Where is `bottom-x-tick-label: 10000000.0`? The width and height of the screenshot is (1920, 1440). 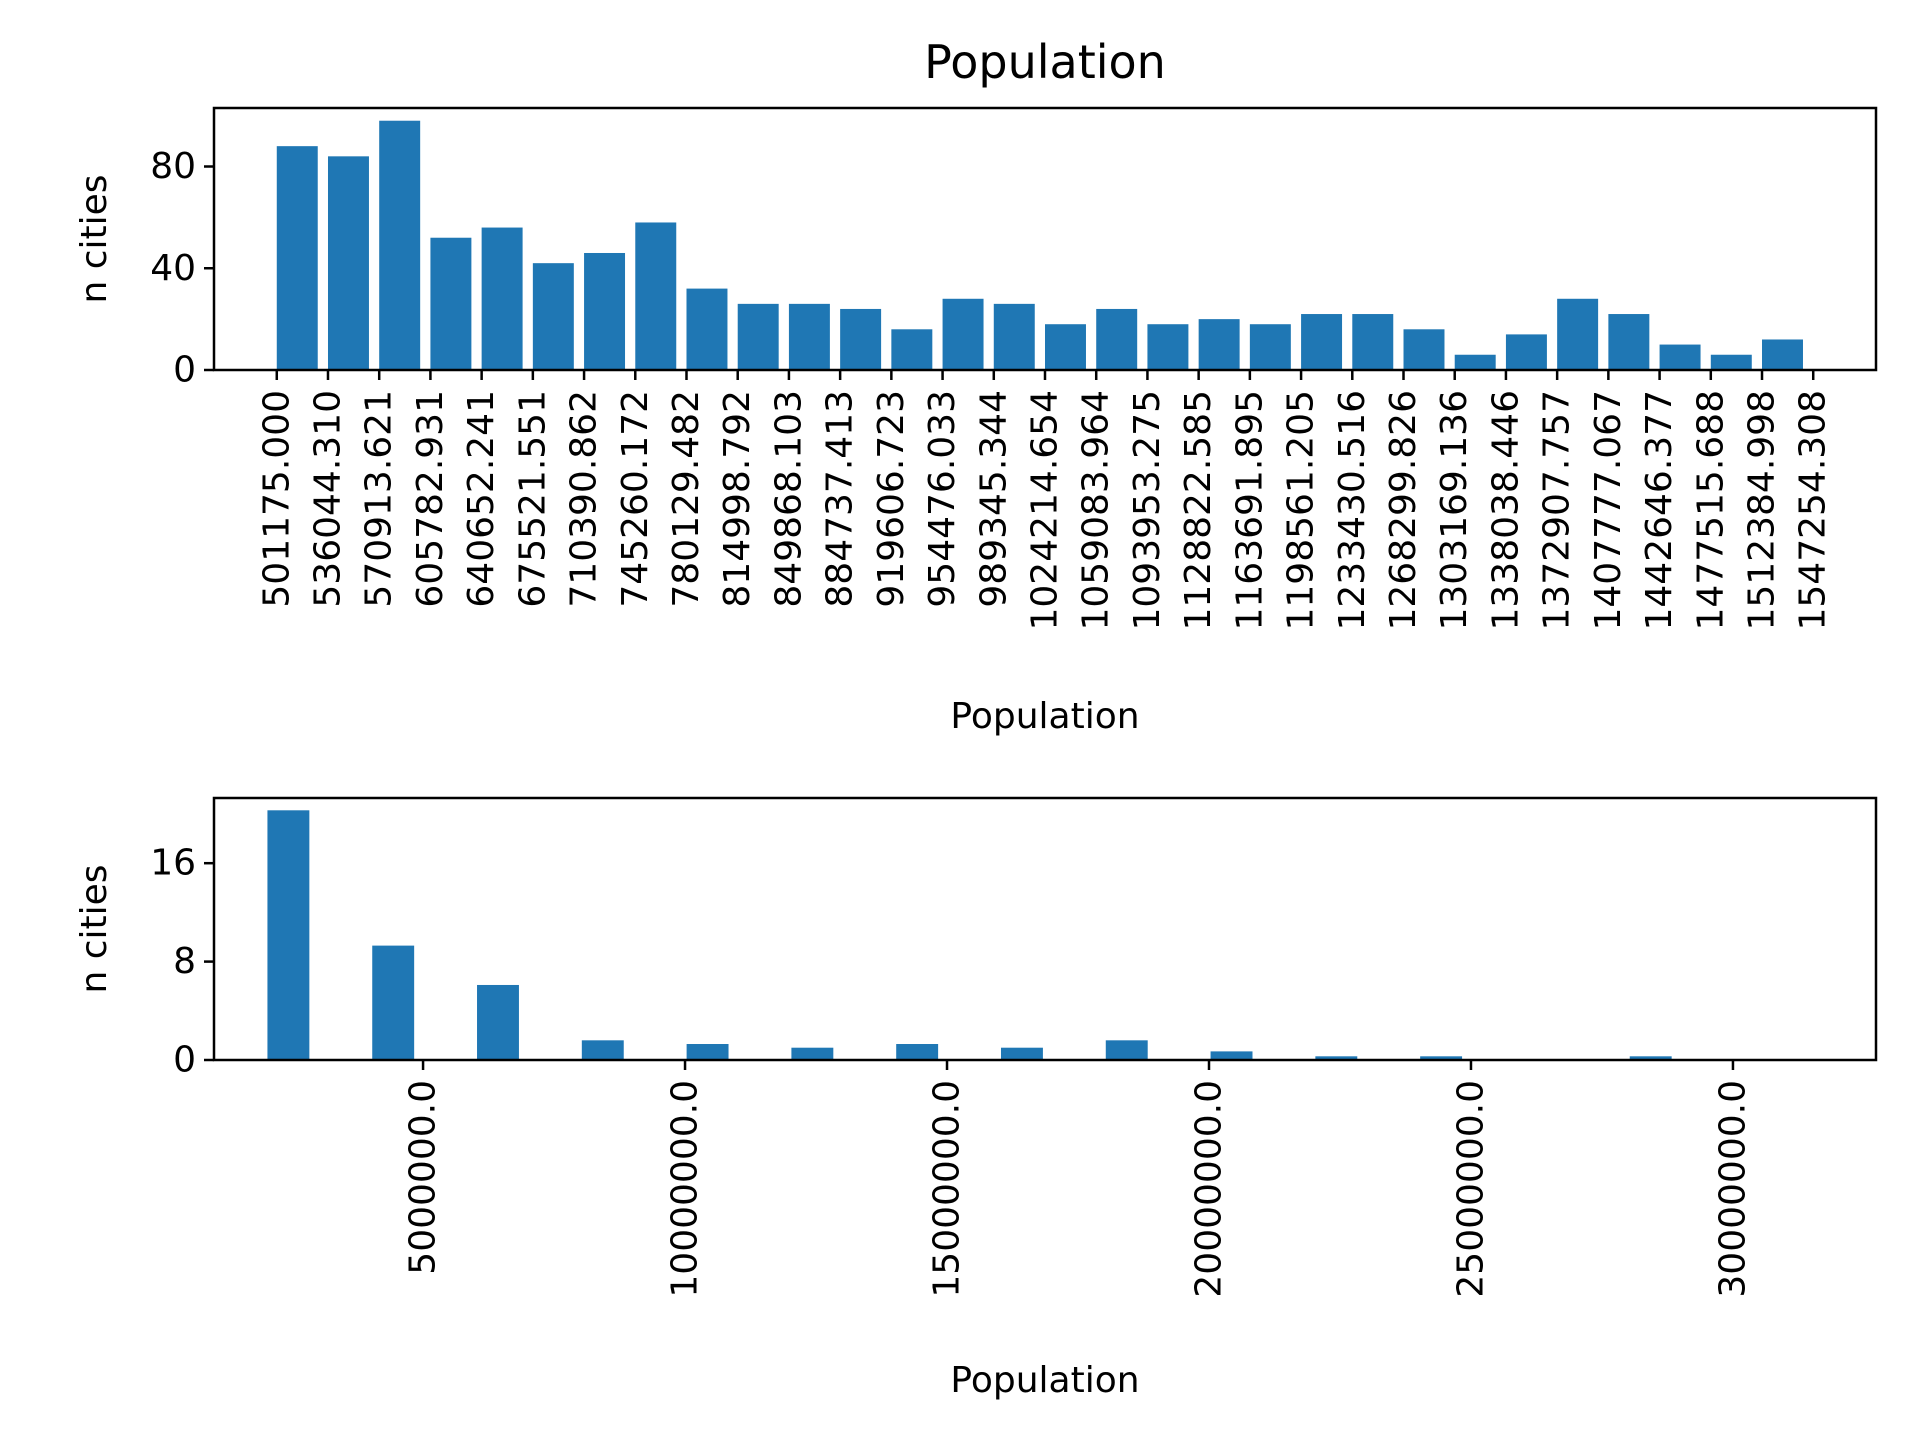 bottom-x-tick-label: 10000000.0 is located at coordinates (685, 1189).